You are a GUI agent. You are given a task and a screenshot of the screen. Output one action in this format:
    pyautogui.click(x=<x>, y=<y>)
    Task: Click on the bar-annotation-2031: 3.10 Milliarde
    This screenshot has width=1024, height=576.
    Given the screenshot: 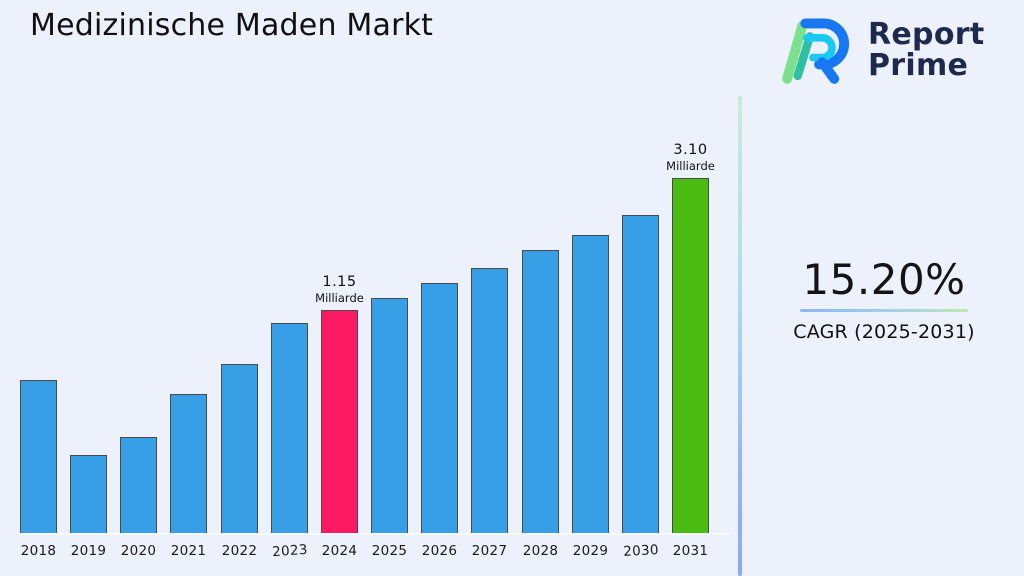 What is the action you would take?
    pyautogui.click(x=691, y=157)
    